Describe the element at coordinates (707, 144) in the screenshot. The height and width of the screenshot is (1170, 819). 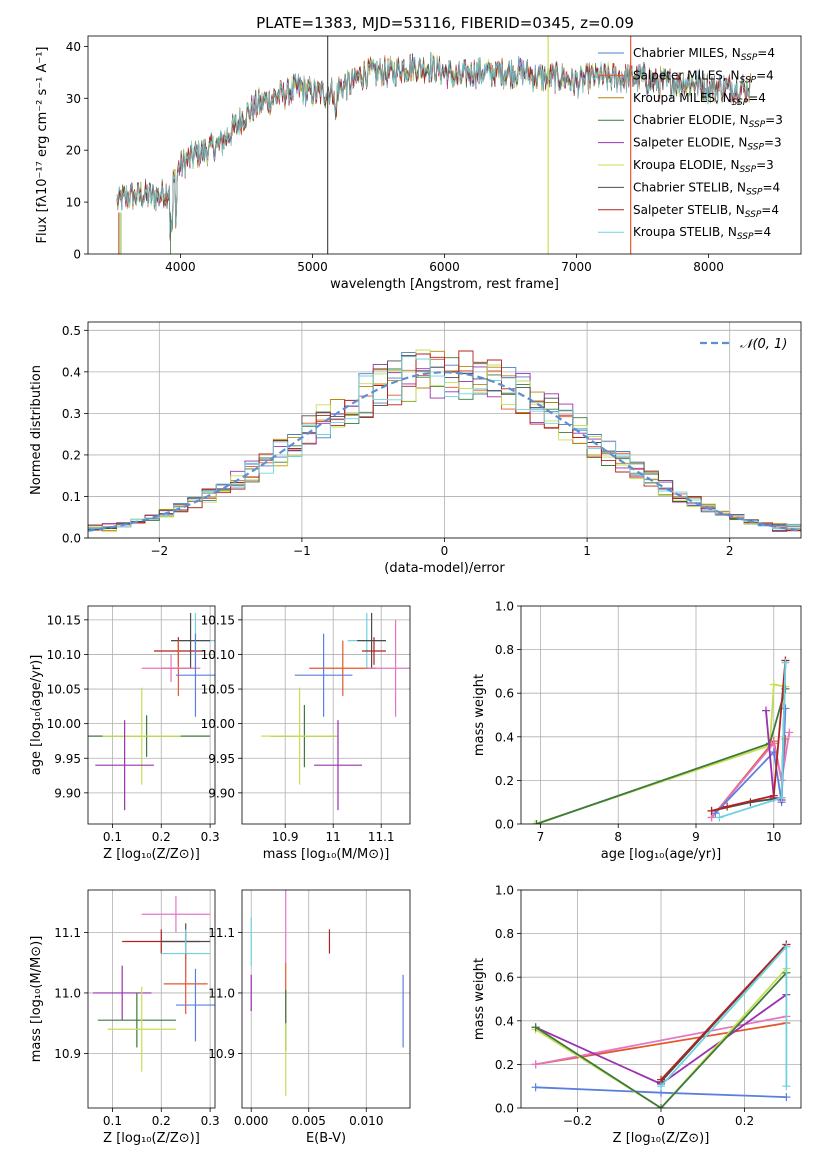
I see `legend-label: Salpeter ELODIE, NSSP=3` at that location.